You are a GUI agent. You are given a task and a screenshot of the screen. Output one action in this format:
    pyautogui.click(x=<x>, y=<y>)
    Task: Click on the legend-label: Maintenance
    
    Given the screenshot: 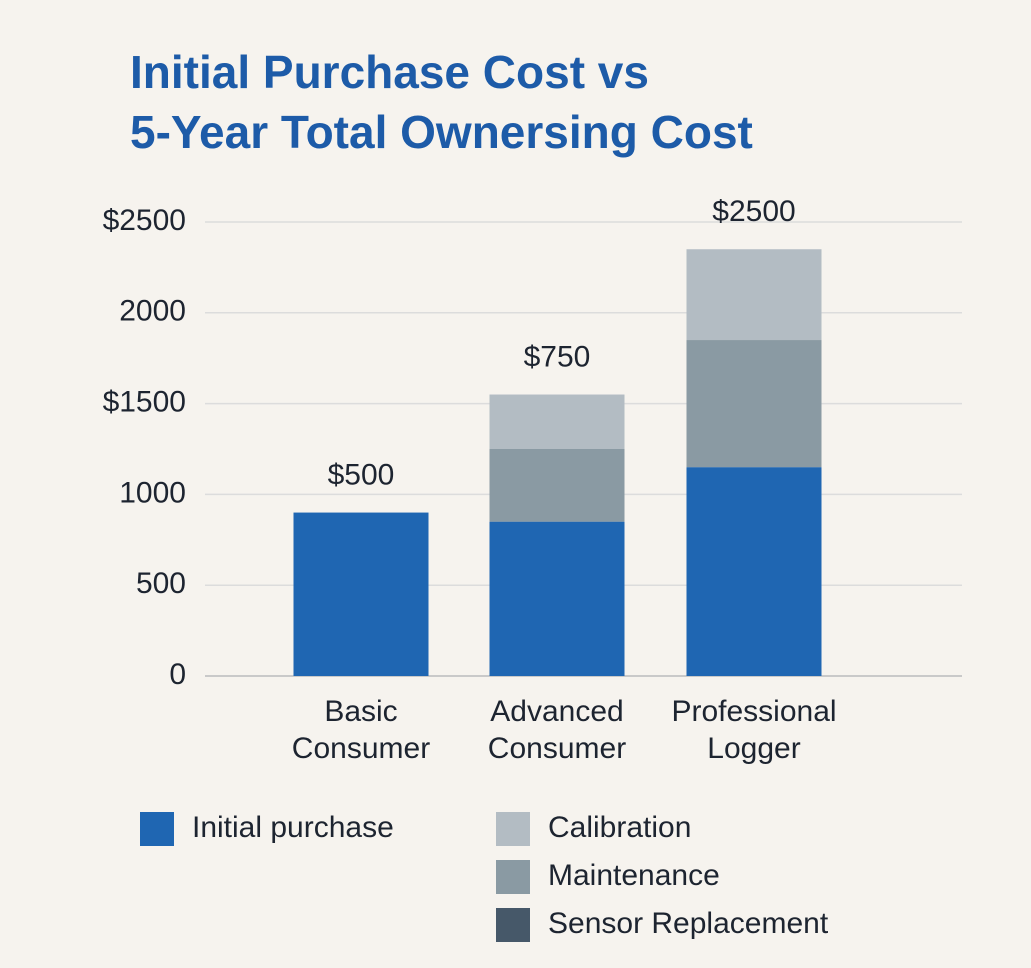 What is the action you would take?
    pyautogui.click(x=634, y=875)
    